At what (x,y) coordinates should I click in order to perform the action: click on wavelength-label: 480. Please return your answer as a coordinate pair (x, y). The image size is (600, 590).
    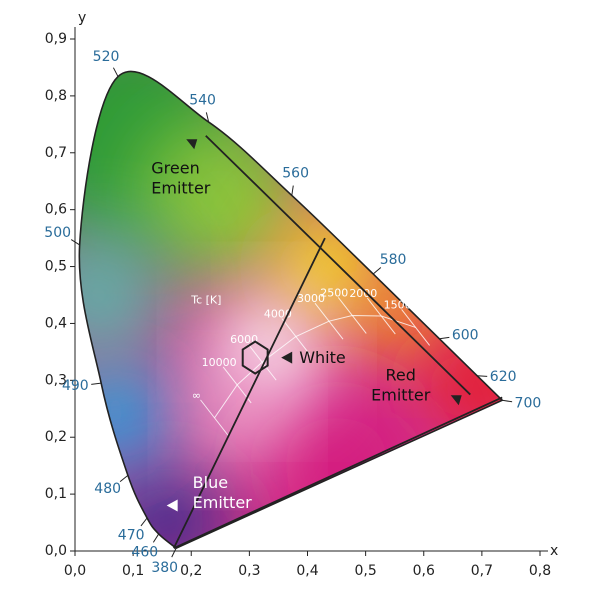
    Looking at the image, I should click on (107, 489).